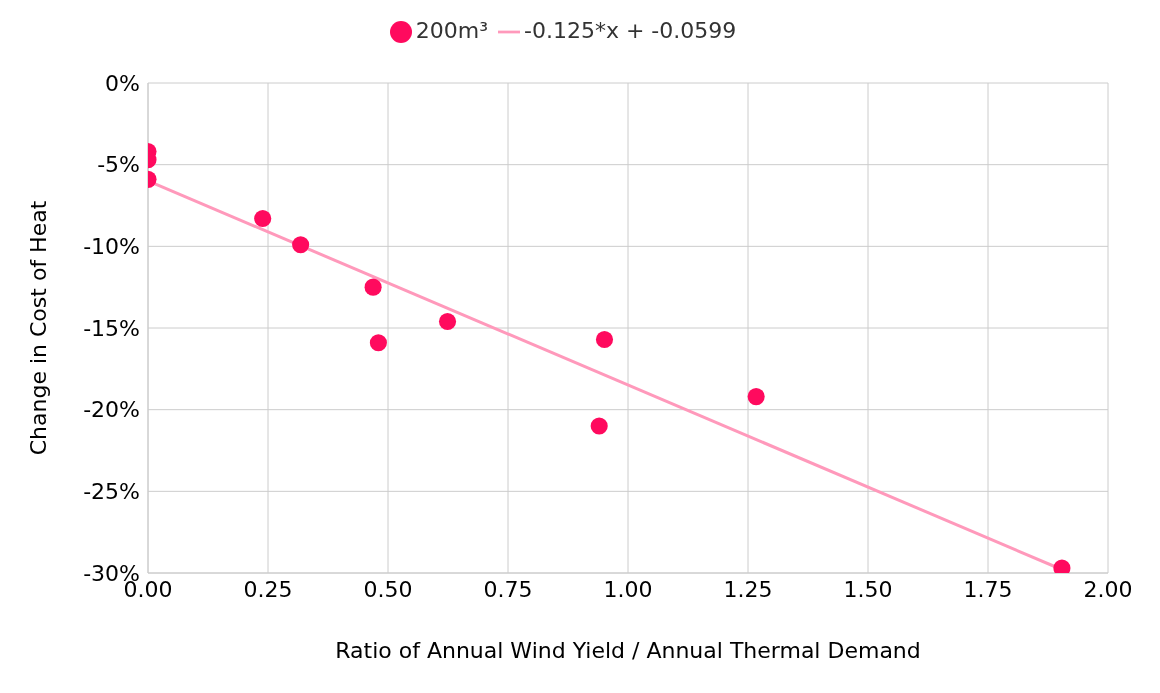  Describe the element at coordinates (38, 328) in the screenshot. I see `y-axis-title: Change in Cost of Heat` at that location.